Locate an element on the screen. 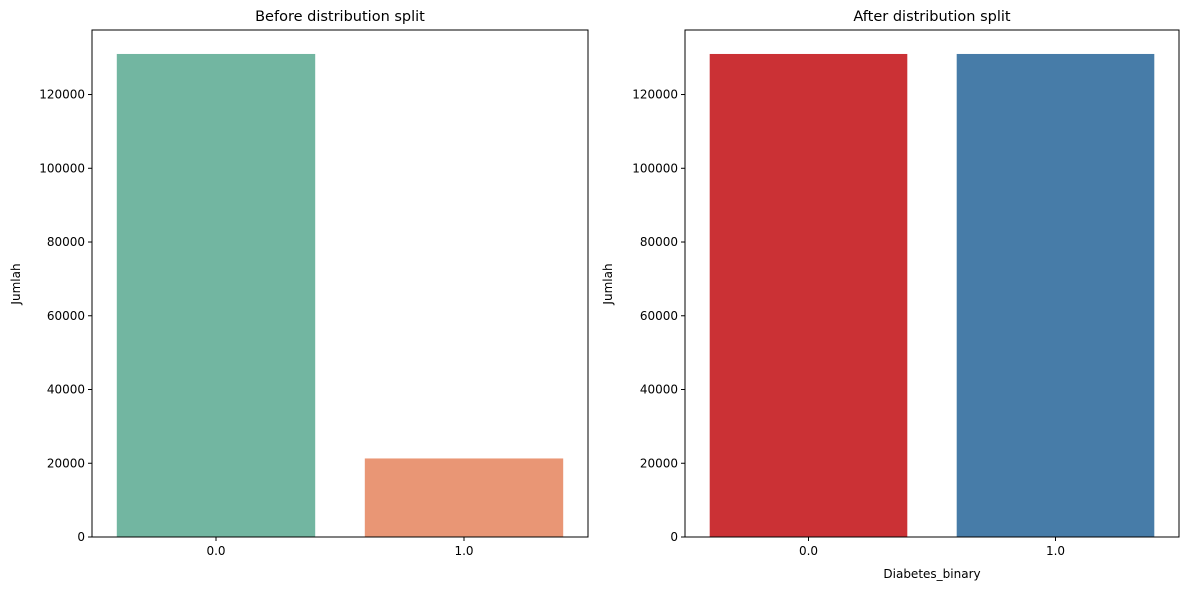 This screenshot has height=590, width=1189. x-axis-label: Diabetes_binary is located at coordinates (931, 574).